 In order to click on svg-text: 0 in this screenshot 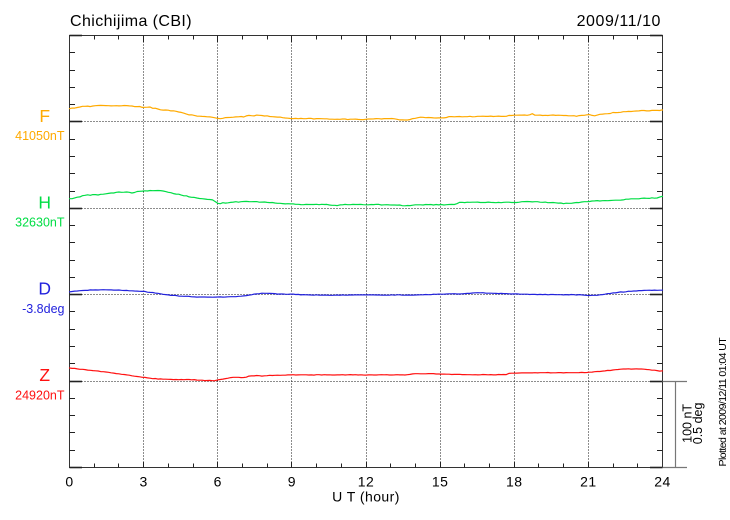, I will do `click(69, 482)`.